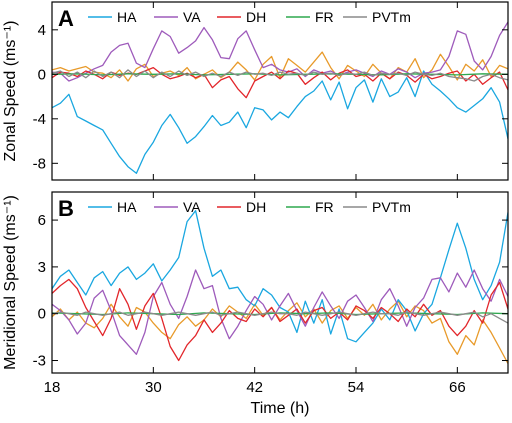 The height and width of the screenshot is (423, 512). Describe the element at coordinates (254, 387) in the screenshot. I see `x-tick-label: 42` at that location.